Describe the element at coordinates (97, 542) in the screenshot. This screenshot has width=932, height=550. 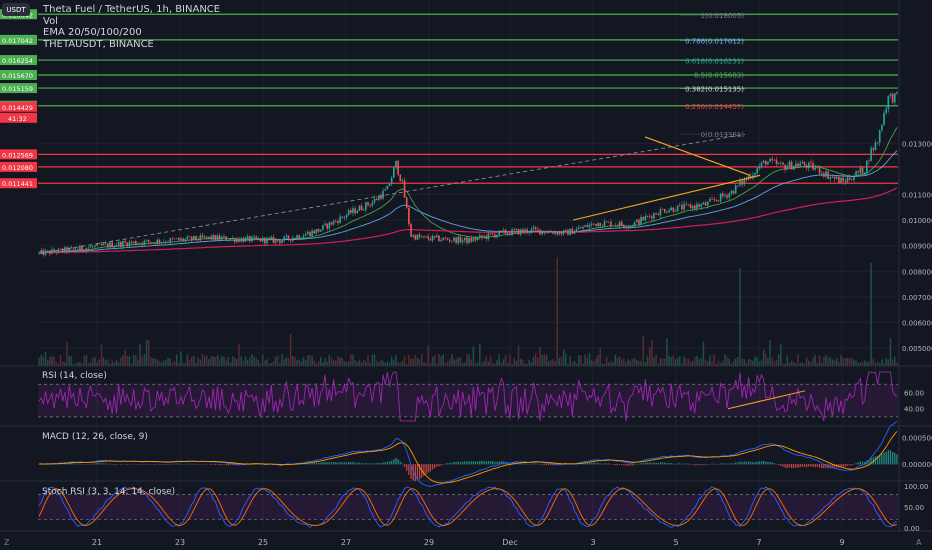
I see `x-tick-label: 21` at that location.